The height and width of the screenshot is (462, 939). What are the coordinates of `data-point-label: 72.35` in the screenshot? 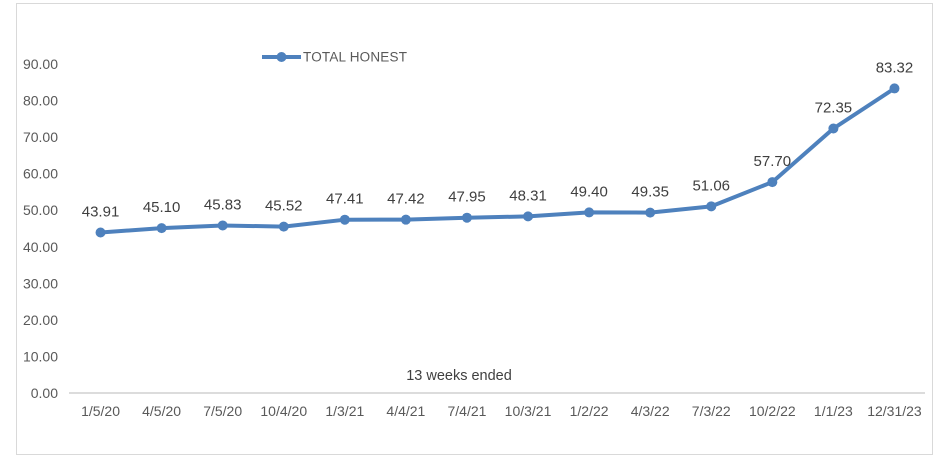 It's located at (834, 108).